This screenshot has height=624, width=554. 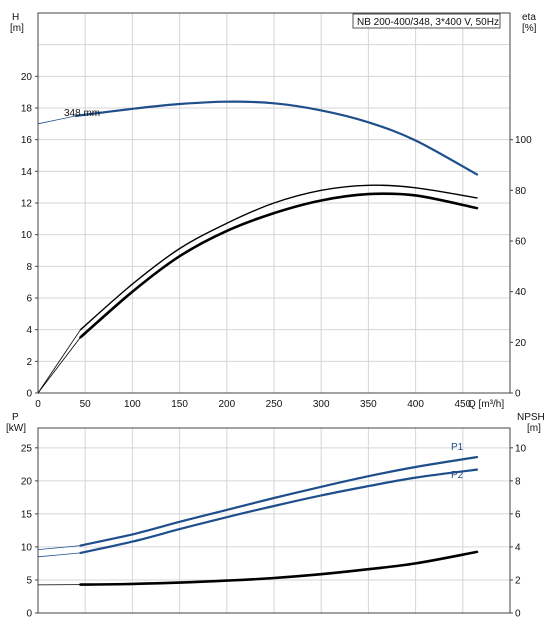 What do you see at coordinates (59, 365) in the screenshot?
I see `top-series-3-extrapolated-line` at bounding box center [59, 365].